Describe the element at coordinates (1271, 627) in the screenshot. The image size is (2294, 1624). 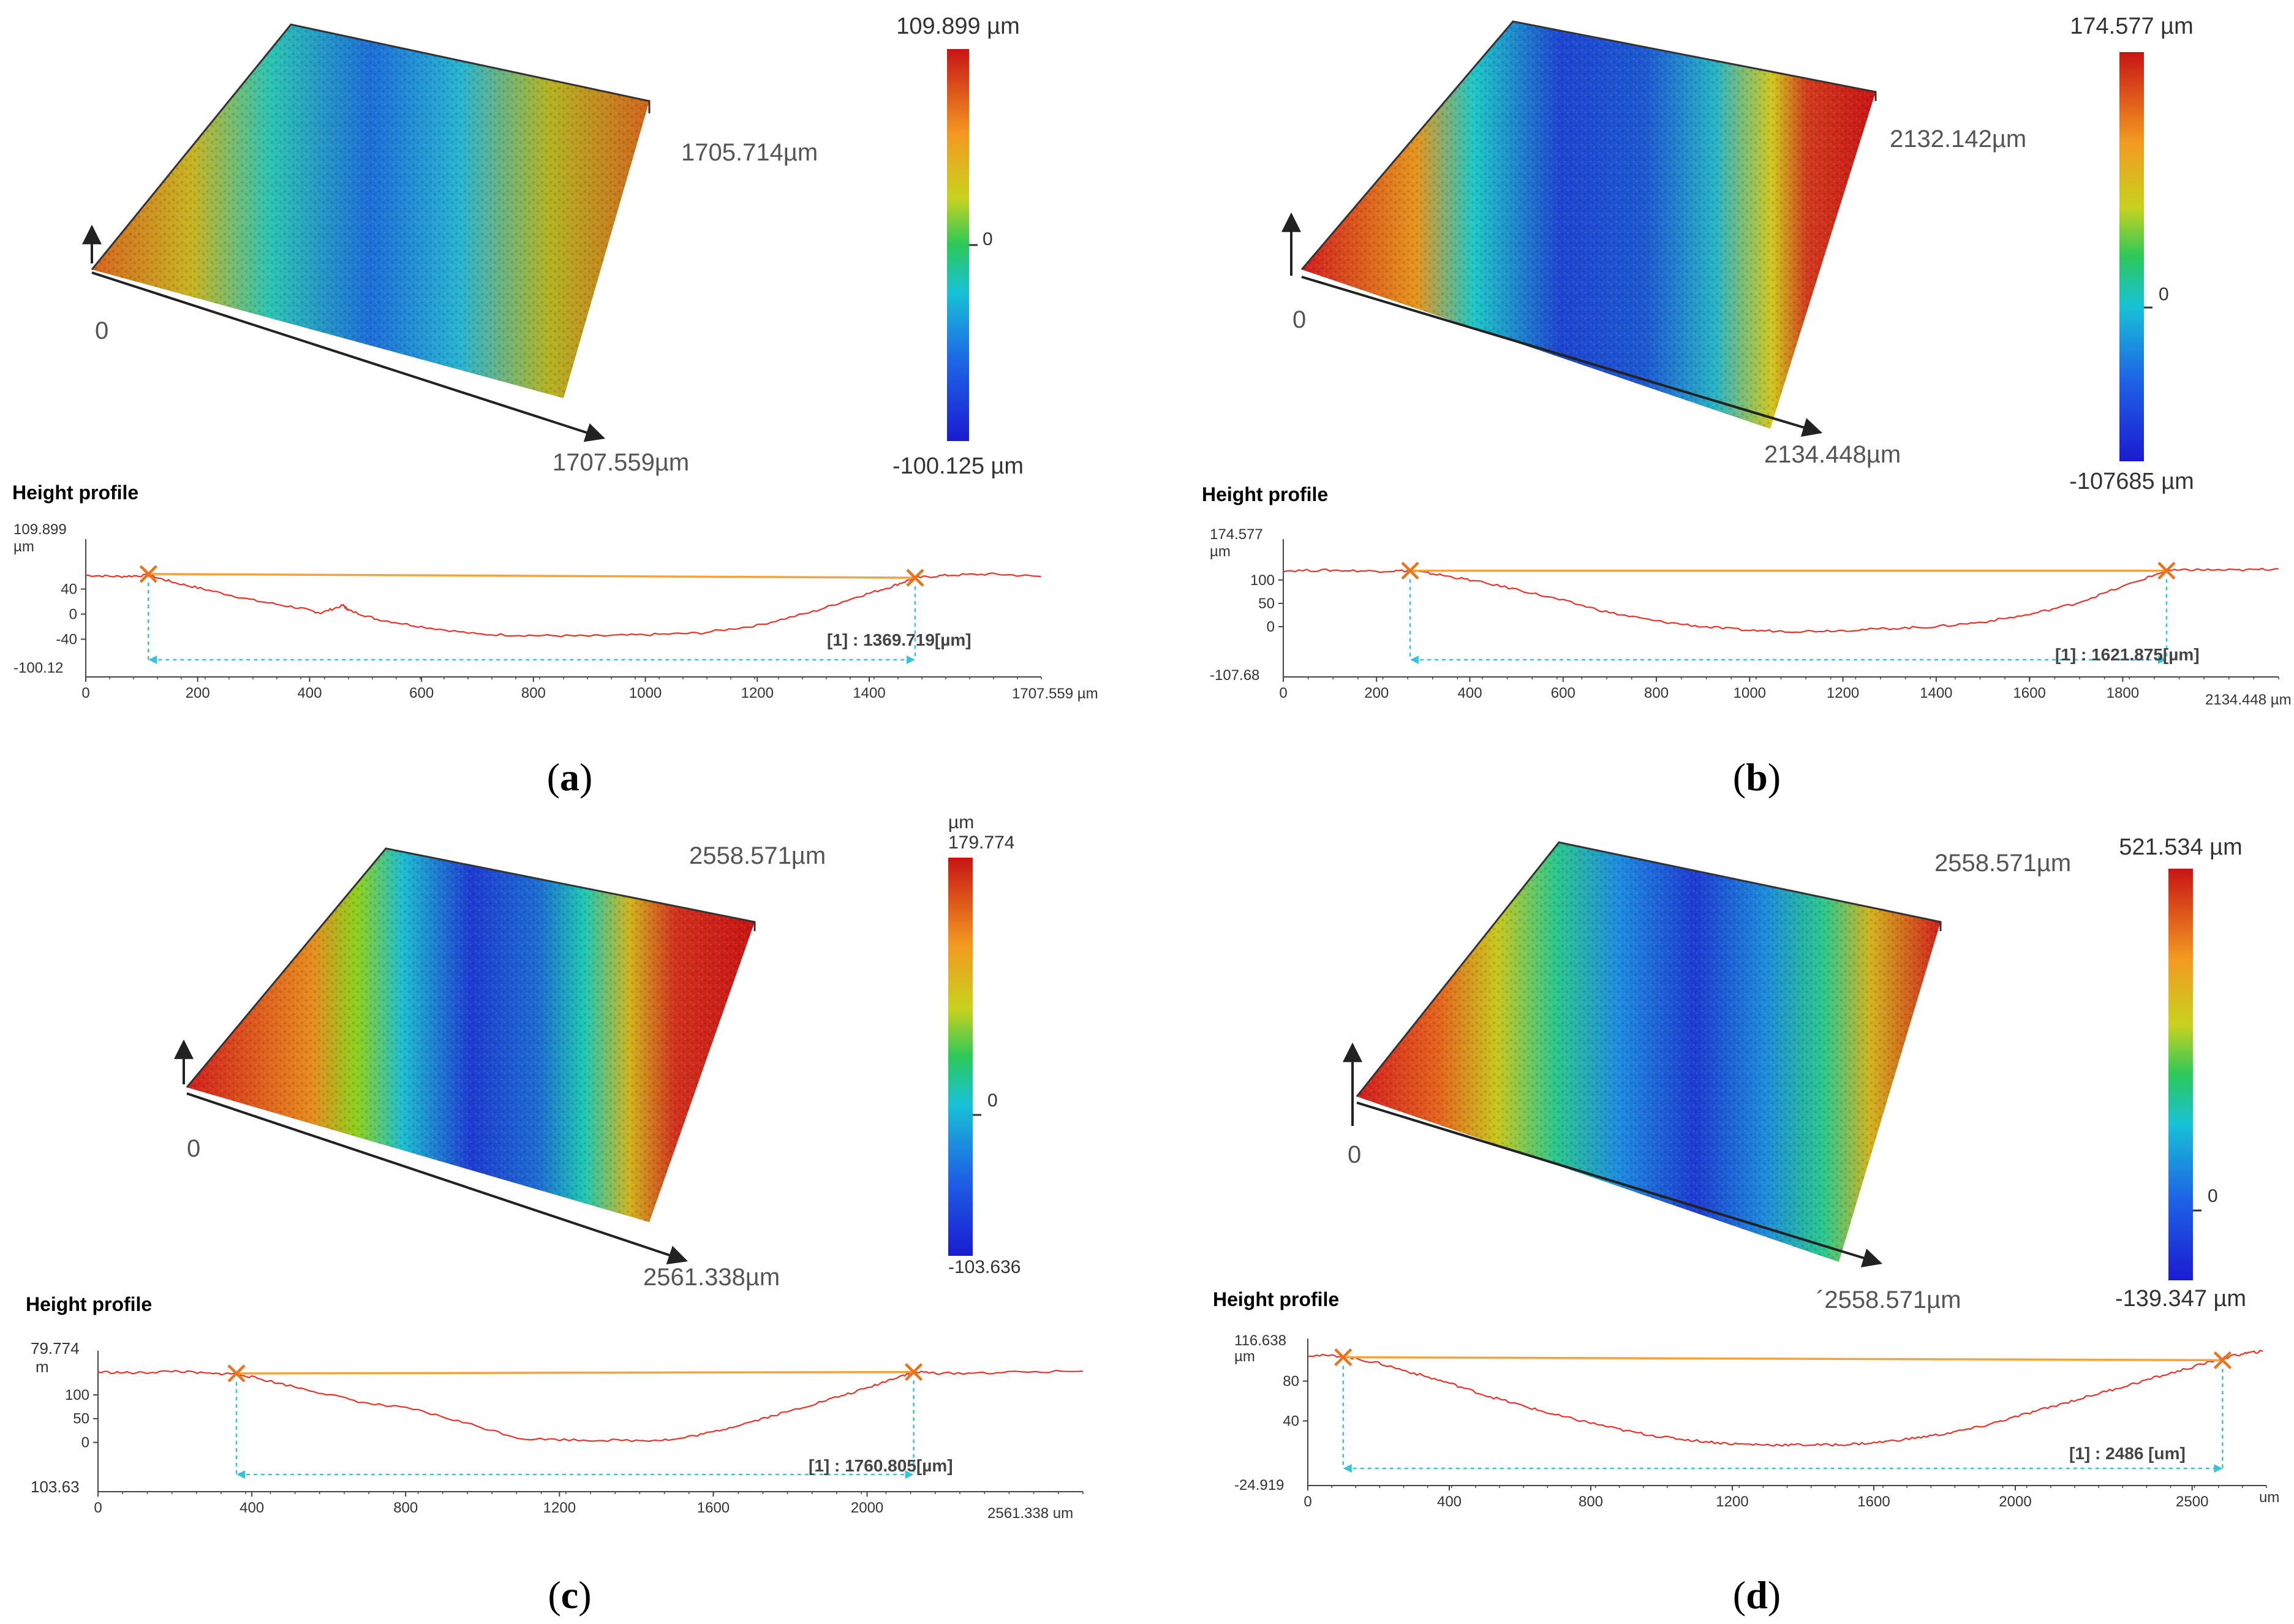
I see `profile-y-tick-label-b: 0` at that location.